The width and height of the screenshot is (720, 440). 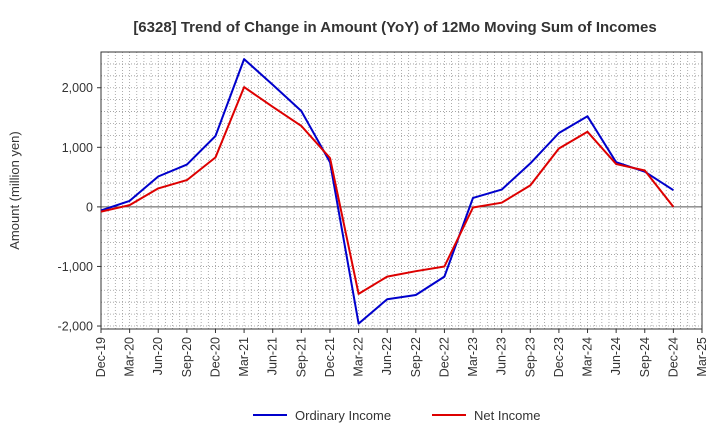 I want to click on x-tick-label: Mar-23, so click(x=473, y=357).